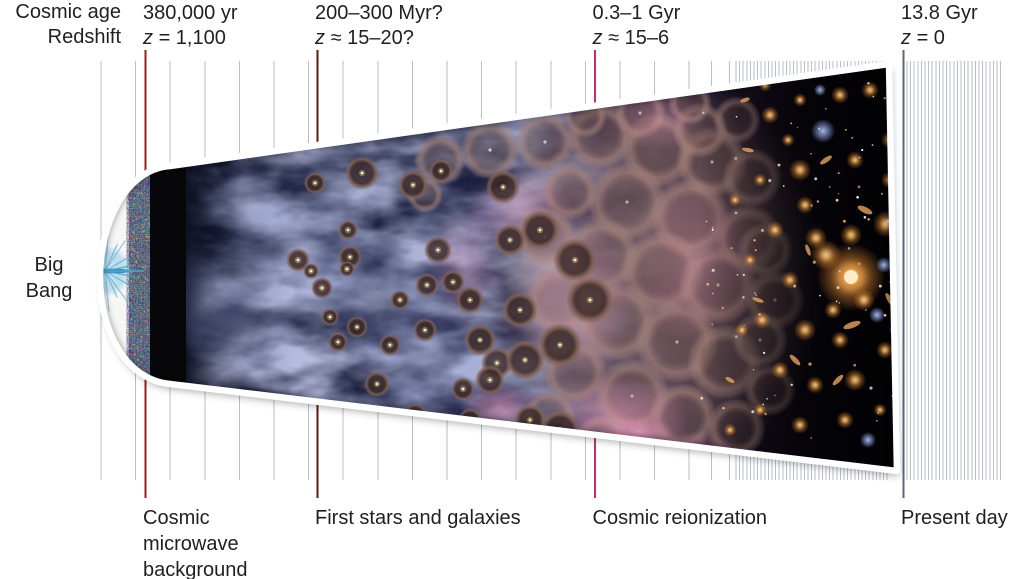 This screenshot has height=579, width=1024. I want to click on milestone-event-first-stars: First stars and galaxies, so click(418, 518).